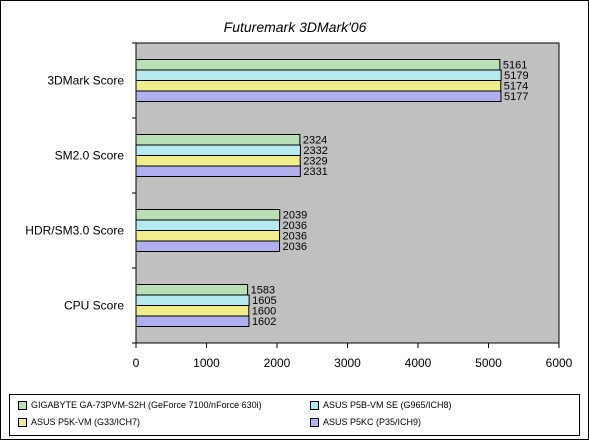  What do you see at coordinates (516, 87) in the screenshot?
I see `data-label: 5174` at bounding box center [516, 87].